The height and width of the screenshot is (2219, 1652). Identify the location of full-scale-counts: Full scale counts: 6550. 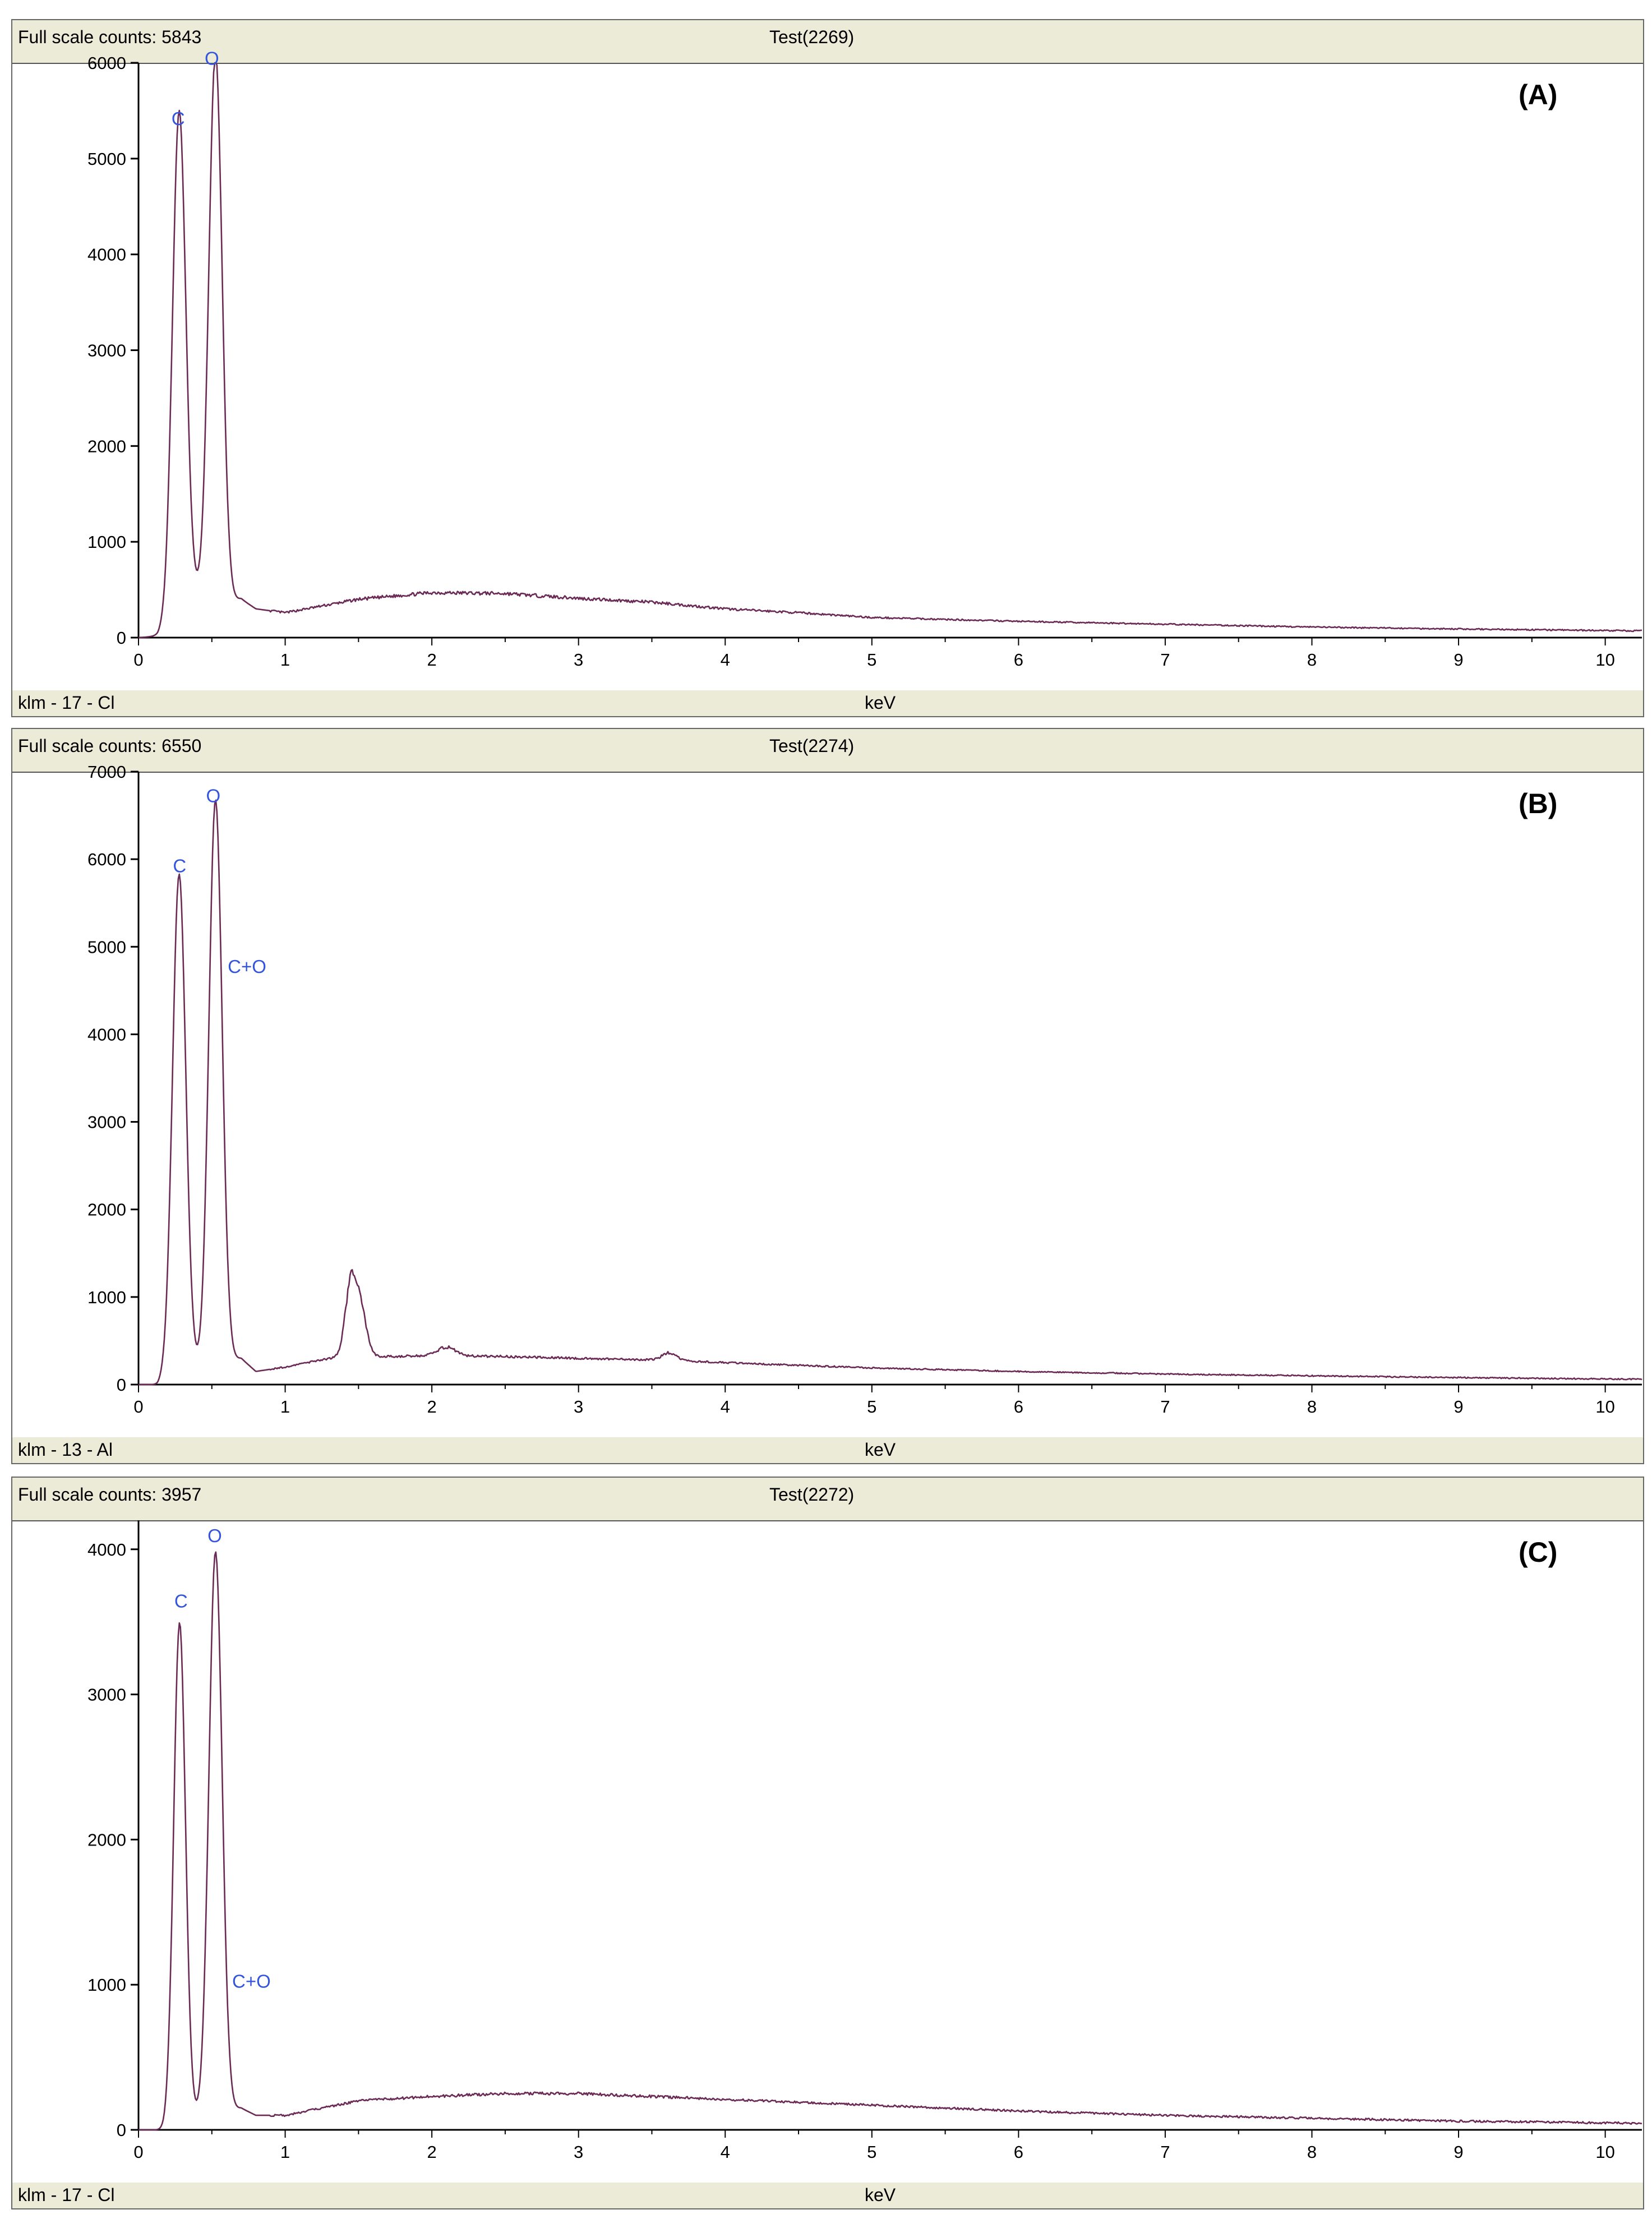
(110, 746).